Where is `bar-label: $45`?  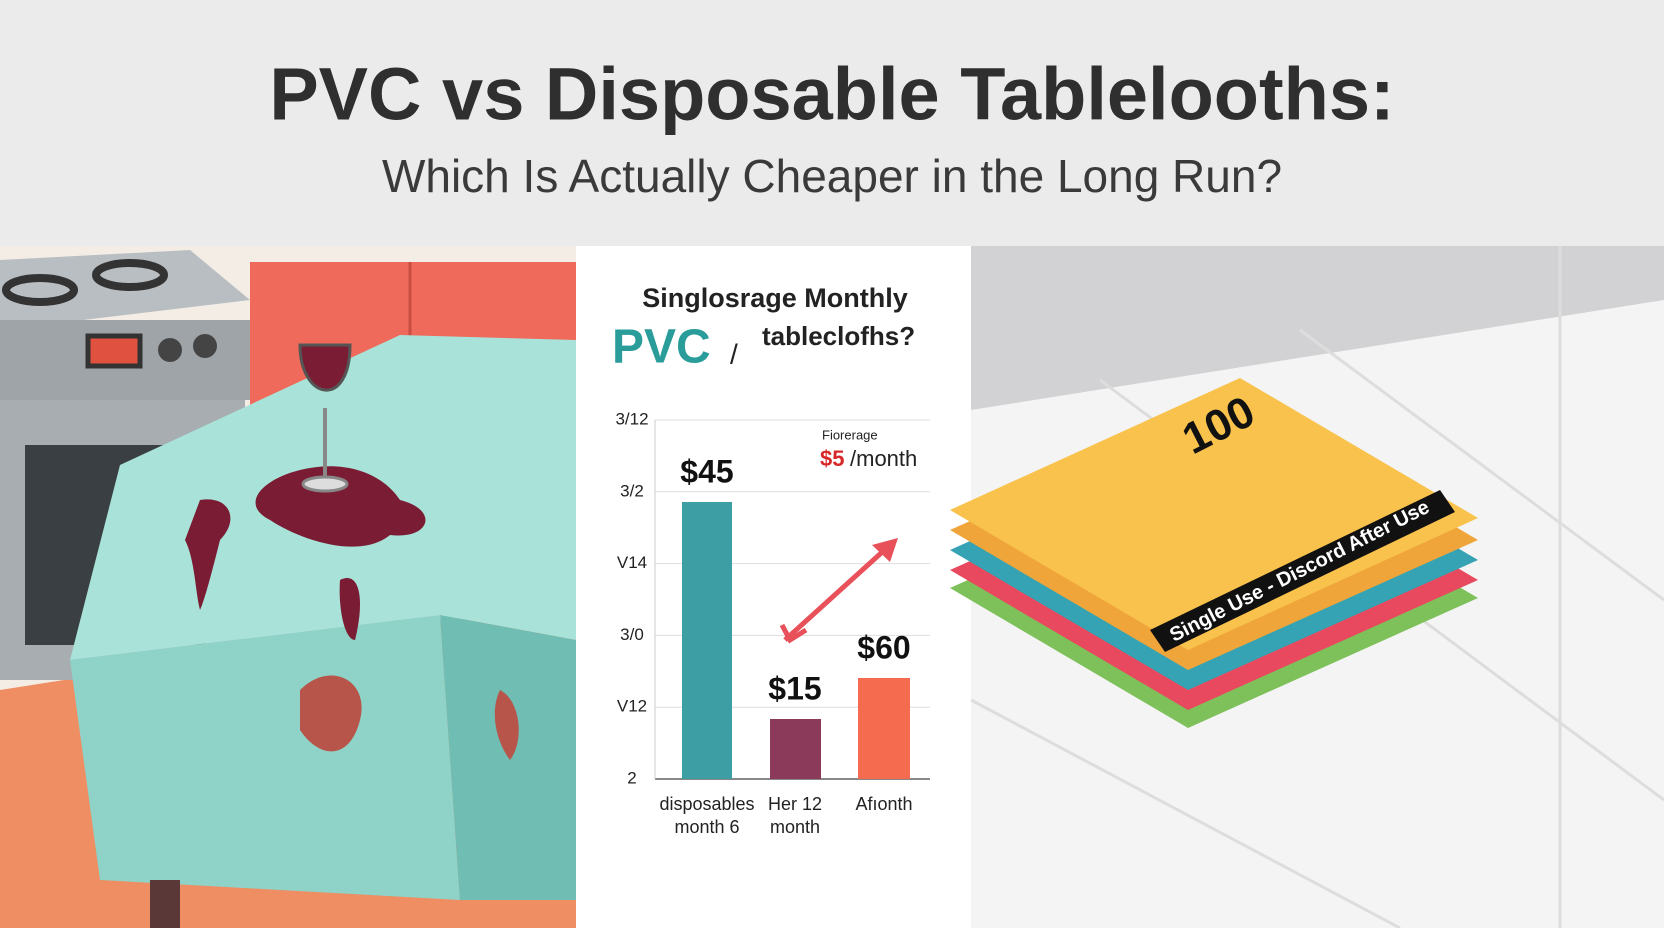 bar-label: $45 is located at coordinates (706, 471).